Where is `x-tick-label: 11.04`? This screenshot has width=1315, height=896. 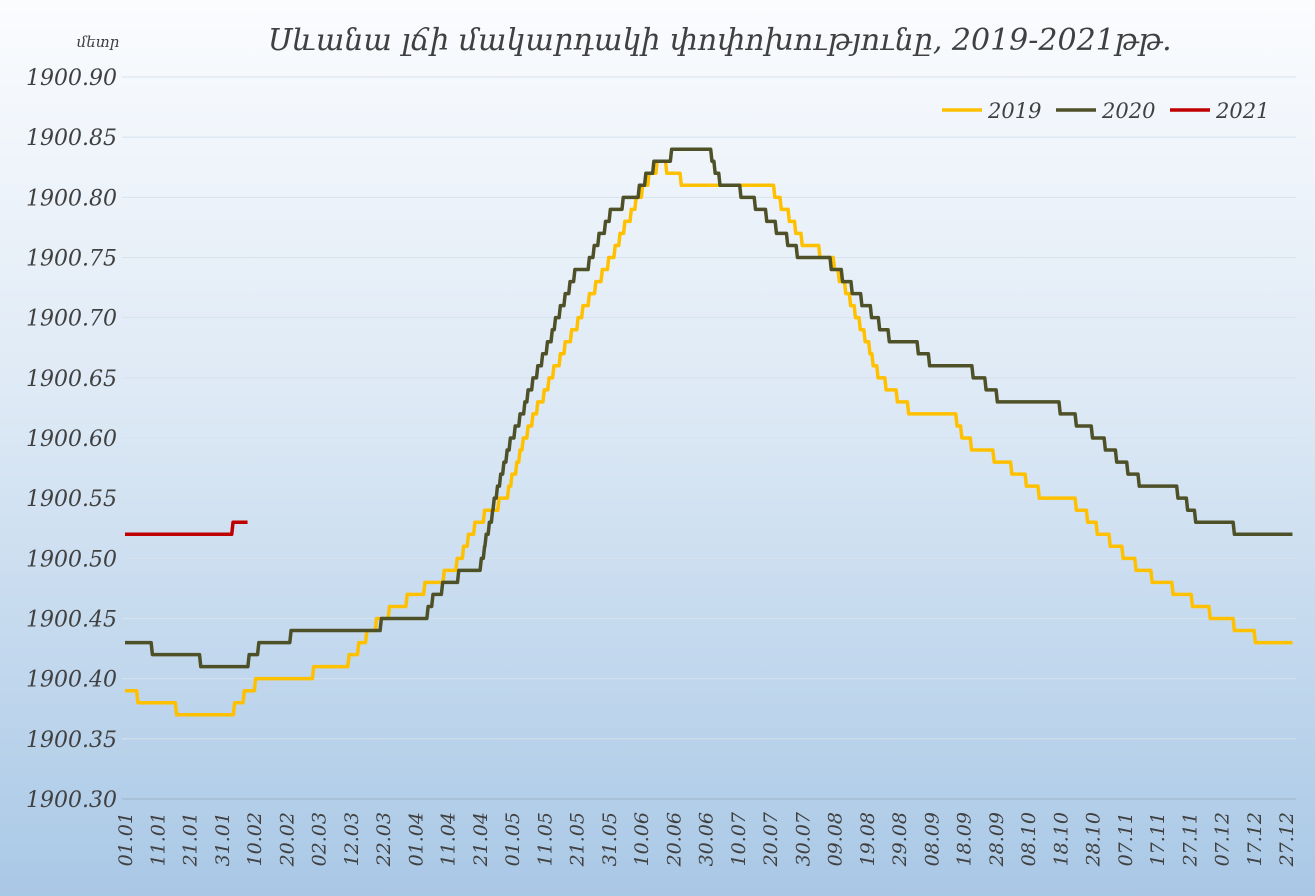 x-tick-label: 11.04 is located at coordinates (449, 839).